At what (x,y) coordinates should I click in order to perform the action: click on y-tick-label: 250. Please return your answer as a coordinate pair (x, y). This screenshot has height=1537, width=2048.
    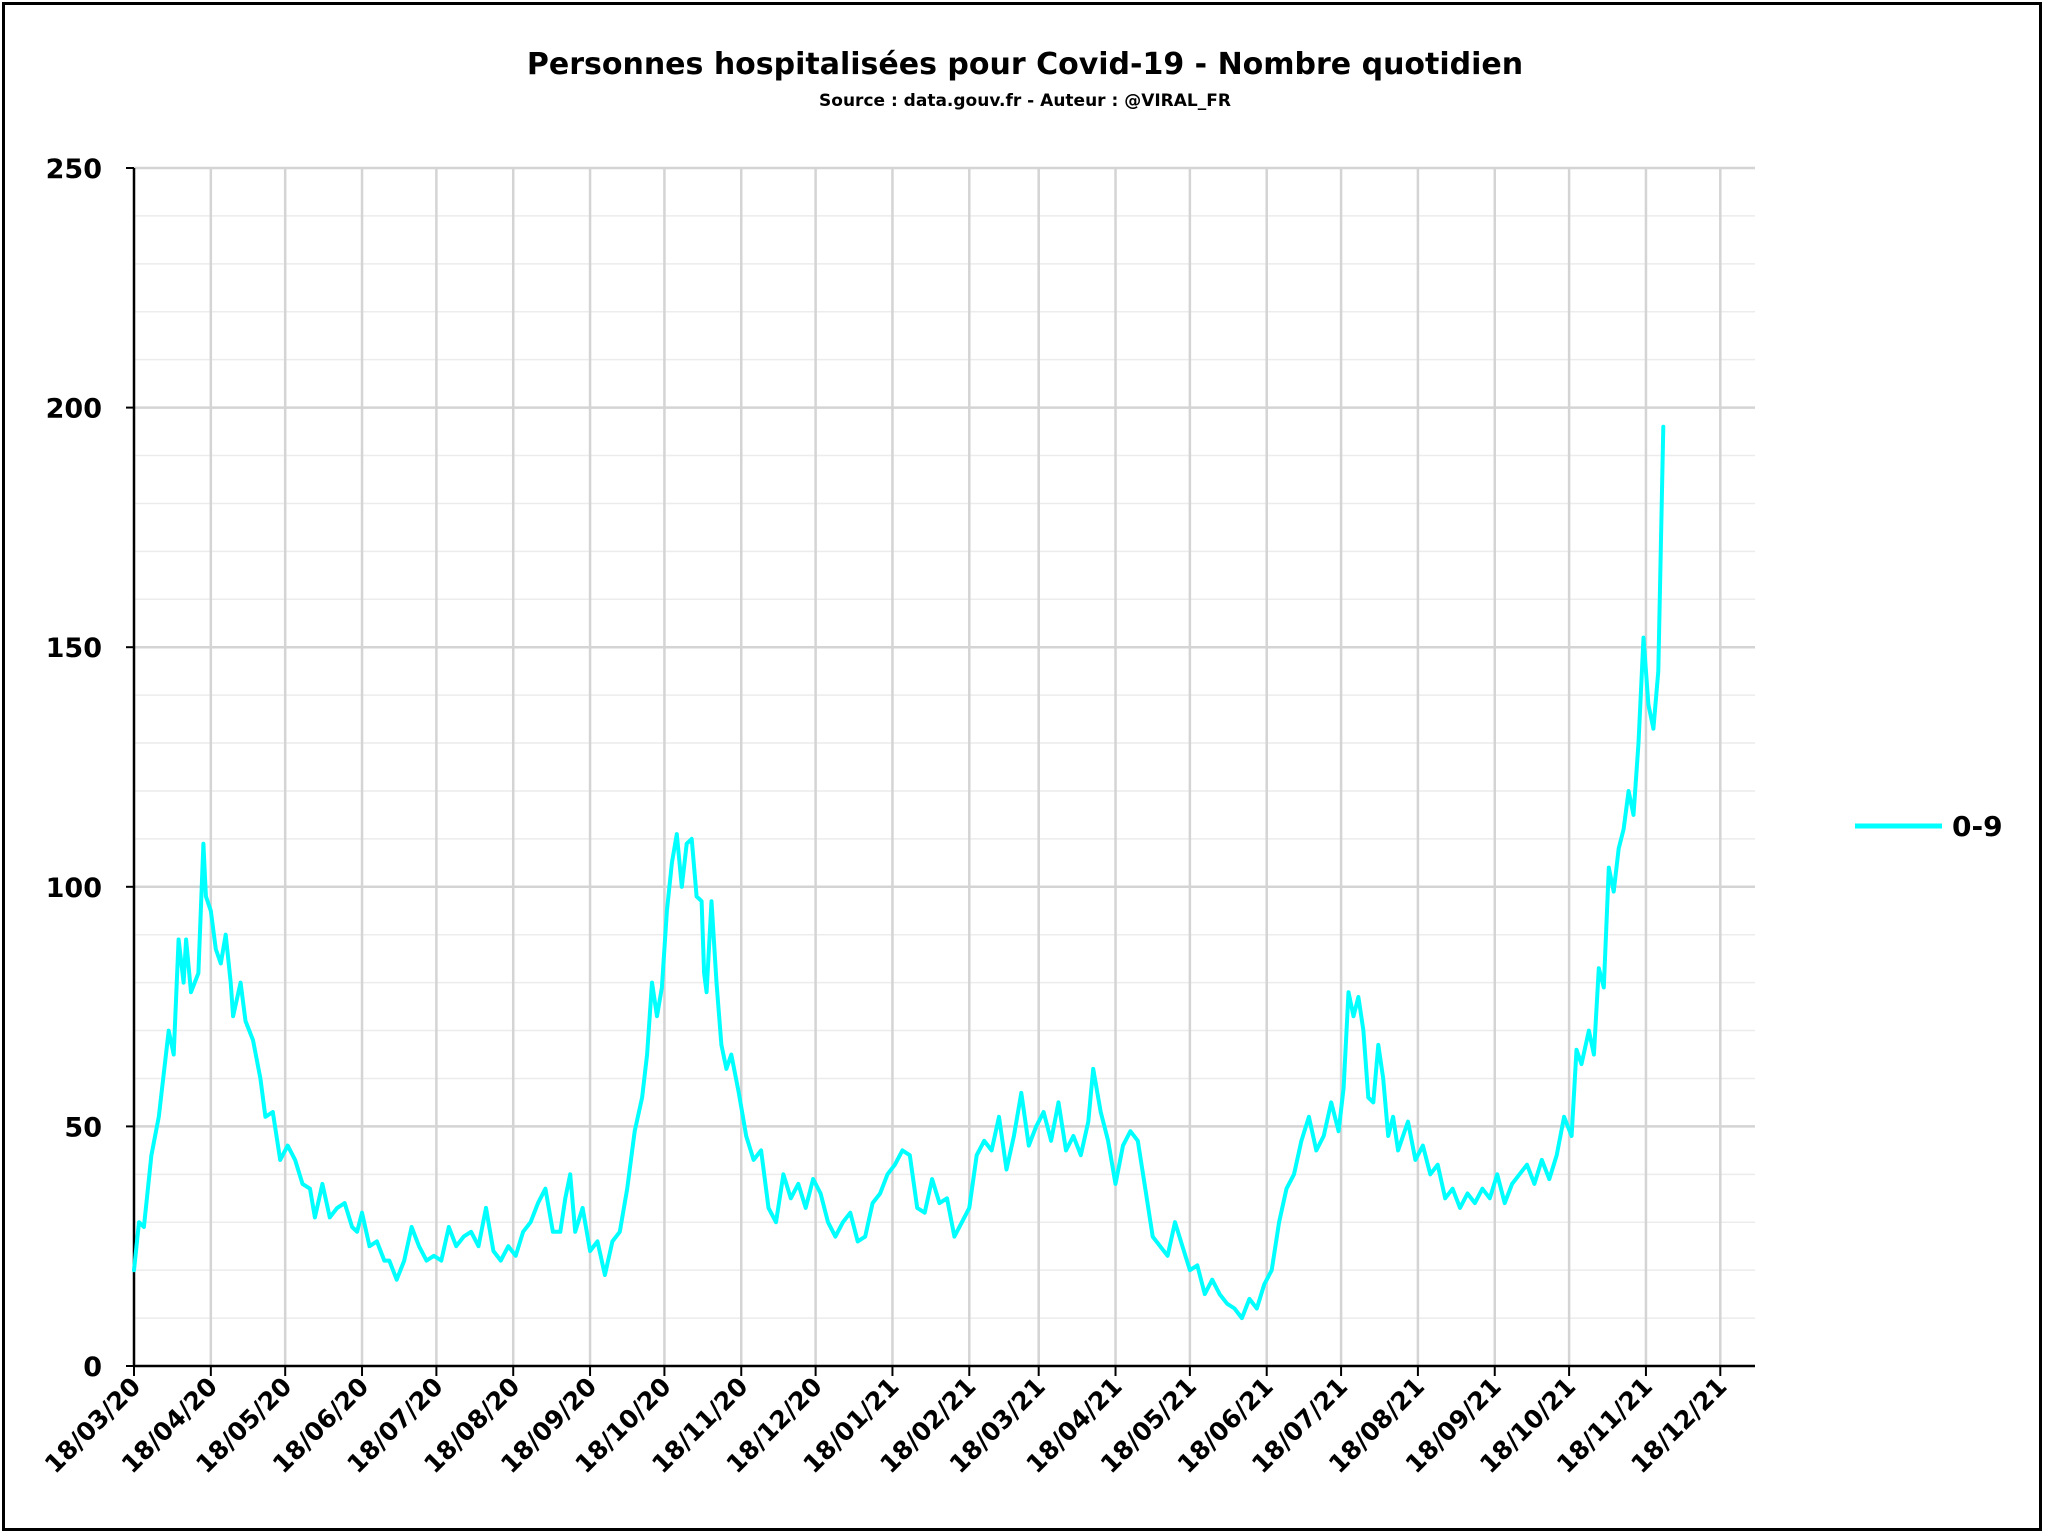
    Looking at the image, I should click on (74, 169).